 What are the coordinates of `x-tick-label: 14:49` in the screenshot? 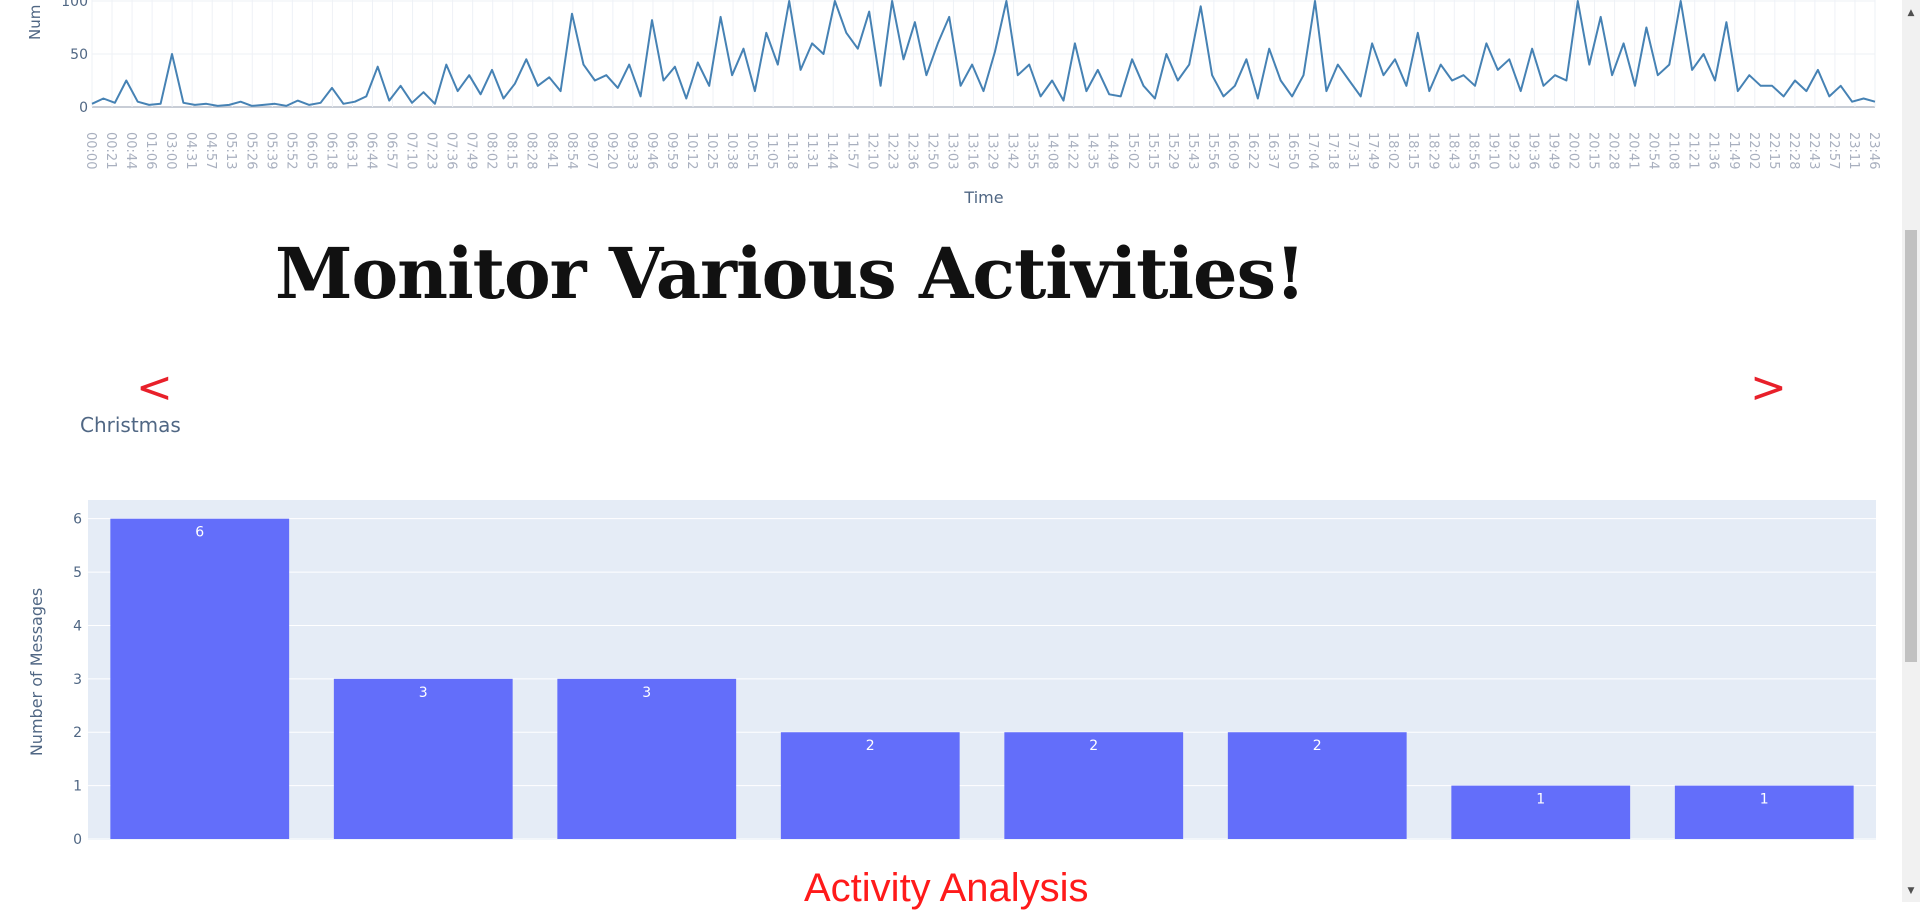 It's located at (1112, 150).